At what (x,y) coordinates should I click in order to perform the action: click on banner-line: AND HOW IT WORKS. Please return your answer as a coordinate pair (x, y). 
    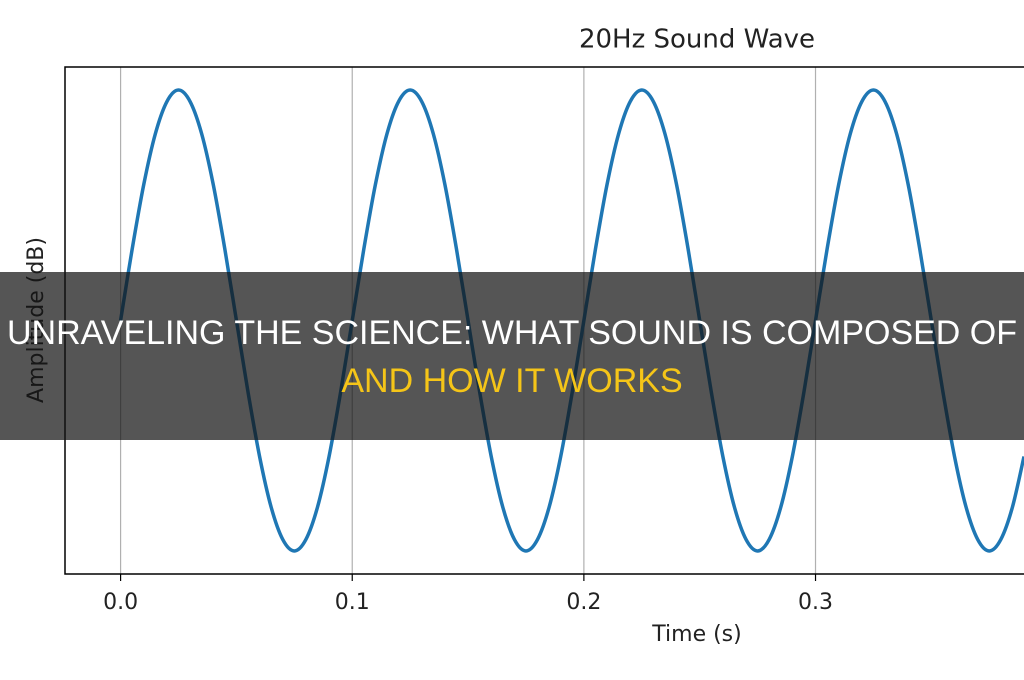
    Looking at the image, I should click on (511, 381).